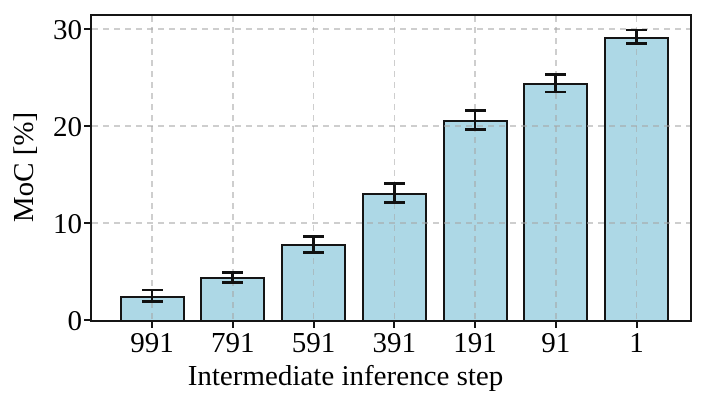 Image resolution: width=707 pixels, height=411 pixels. What do you see at coordinates (75, 321) in the screenshot?
I see `y-tick-label: 0` at bounding box center [75, 321].